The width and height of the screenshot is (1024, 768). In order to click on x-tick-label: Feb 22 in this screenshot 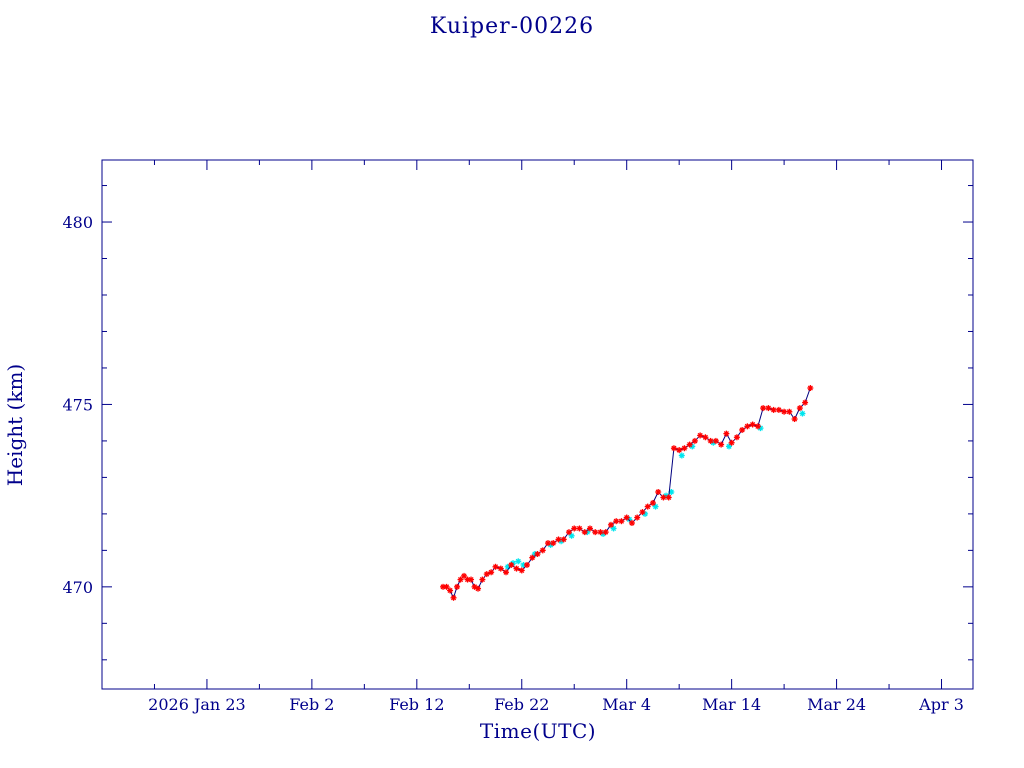, I will do `click(521, 704)`.